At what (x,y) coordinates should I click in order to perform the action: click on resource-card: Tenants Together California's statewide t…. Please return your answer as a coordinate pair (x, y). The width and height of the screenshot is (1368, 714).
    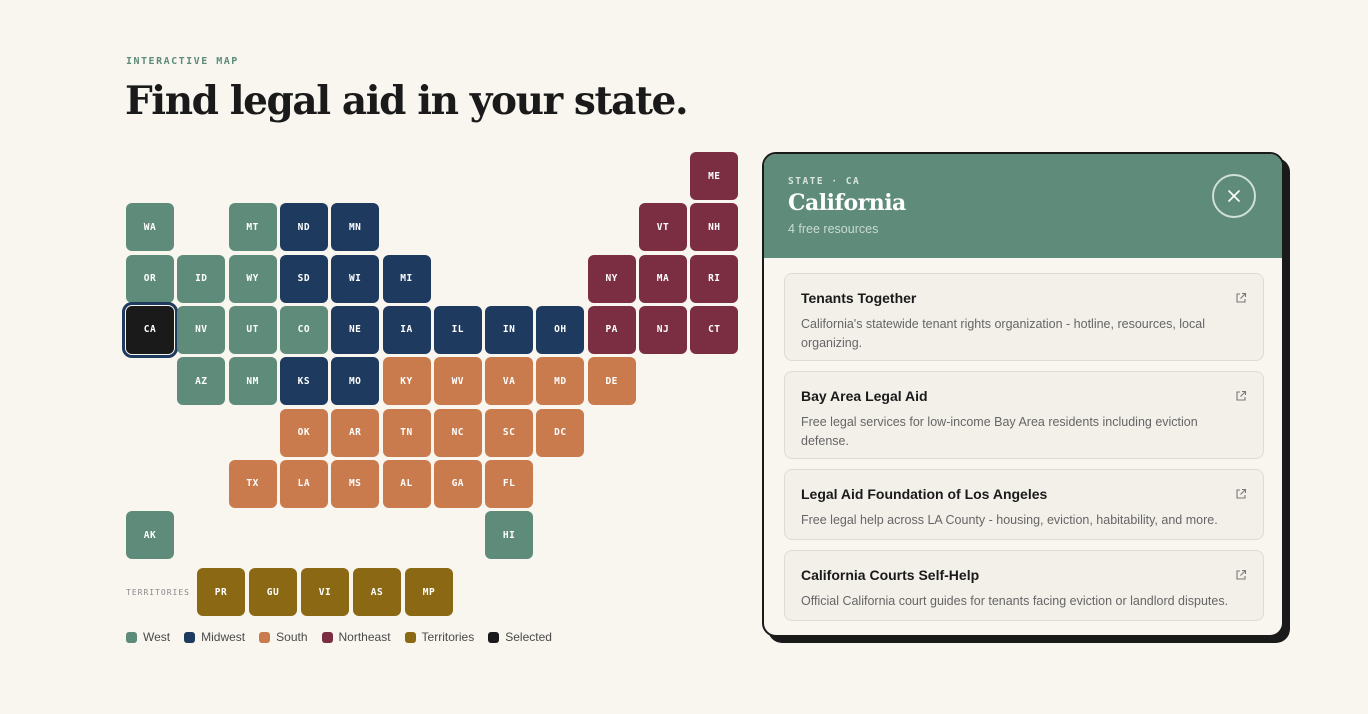
    Looking at the image, I should click on (1024, 317).